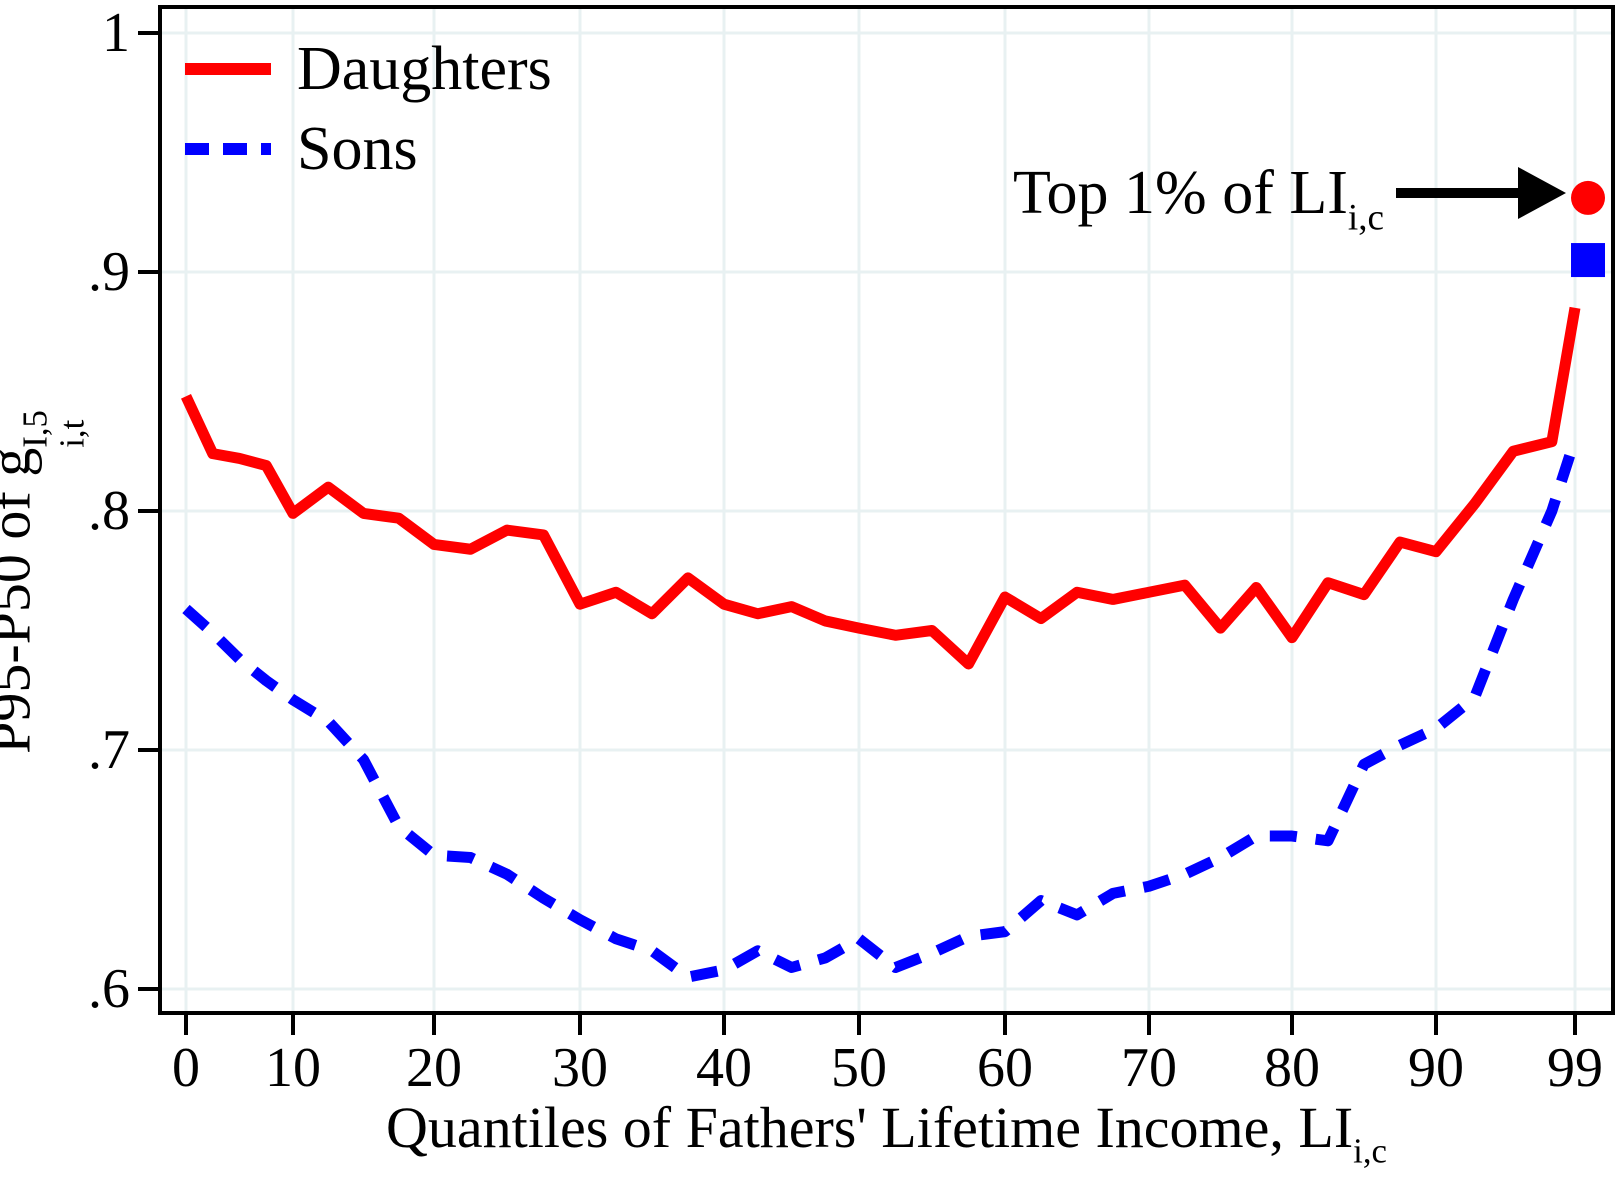 This screenshot has height=1183, width=1621. What do you see at coordinates (1436, 1068) in the screenshot?
I see `x-tick-label-90: 90` at bounding box center [1436, 1068].